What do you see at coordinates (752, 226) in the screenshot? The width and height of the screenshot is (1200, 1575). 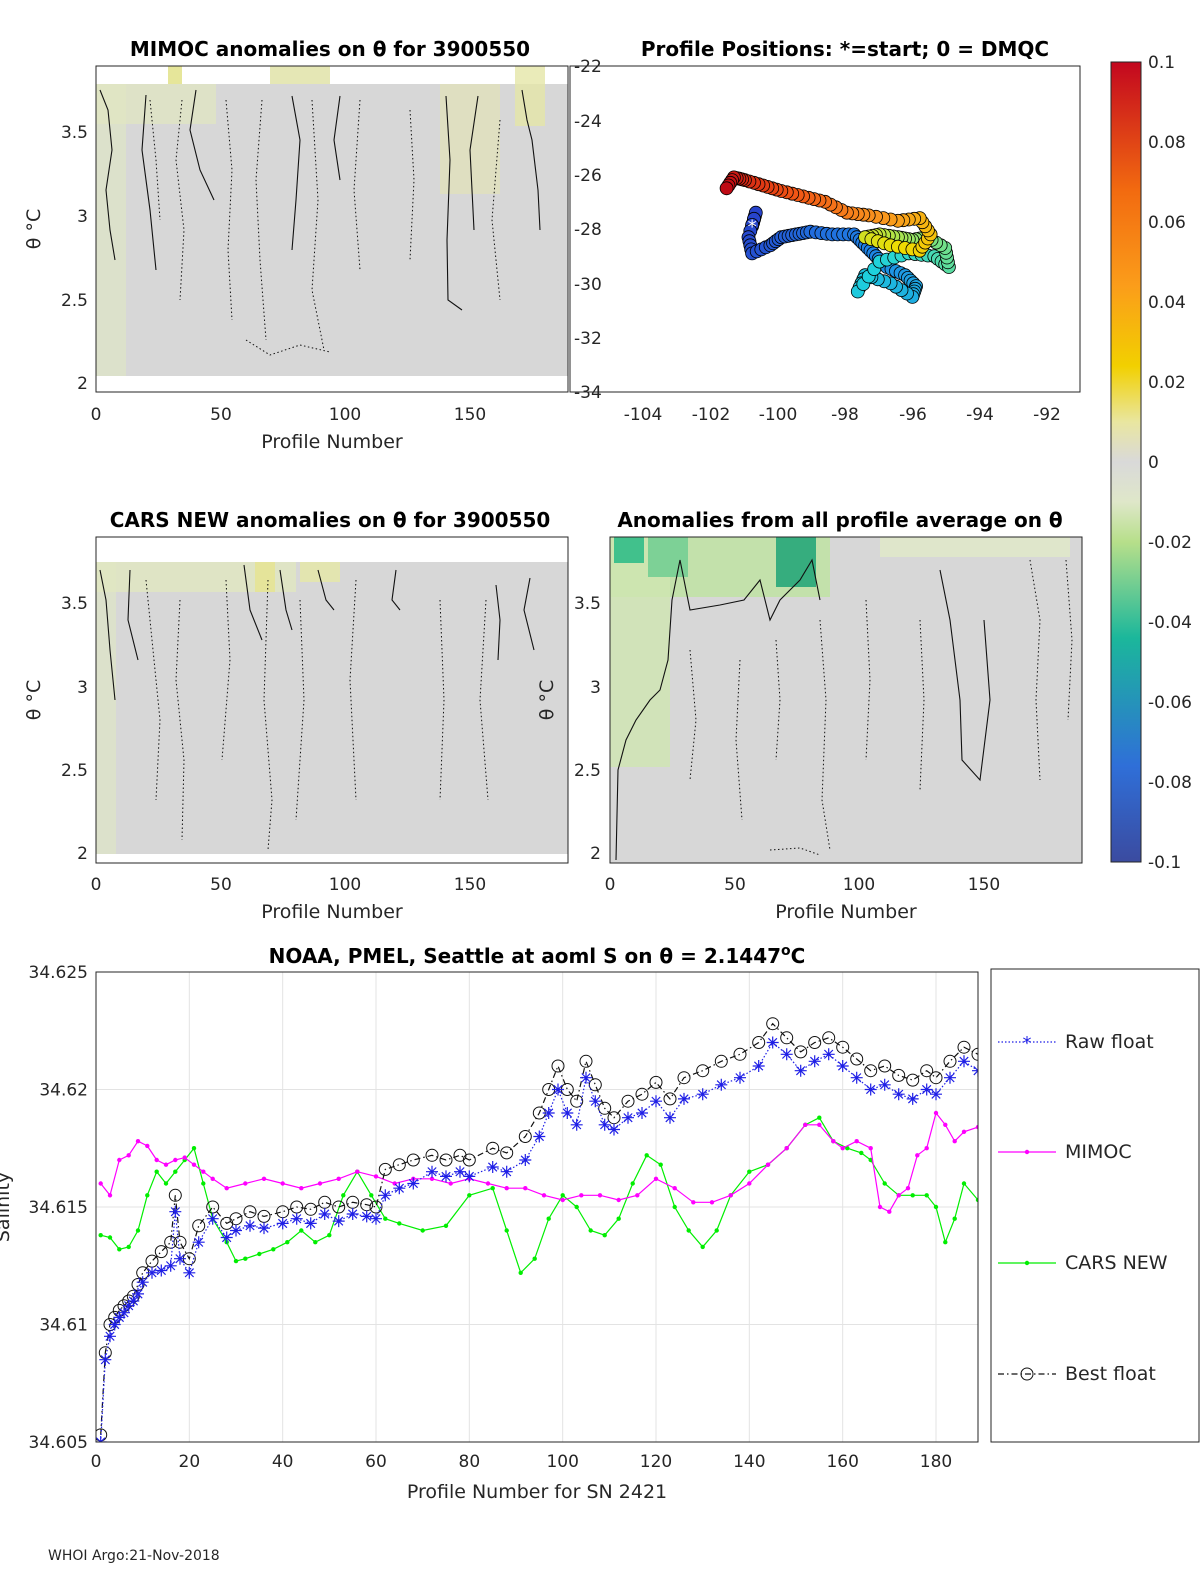 I see `position-start-marker: *` at bounding box center [752, 226].